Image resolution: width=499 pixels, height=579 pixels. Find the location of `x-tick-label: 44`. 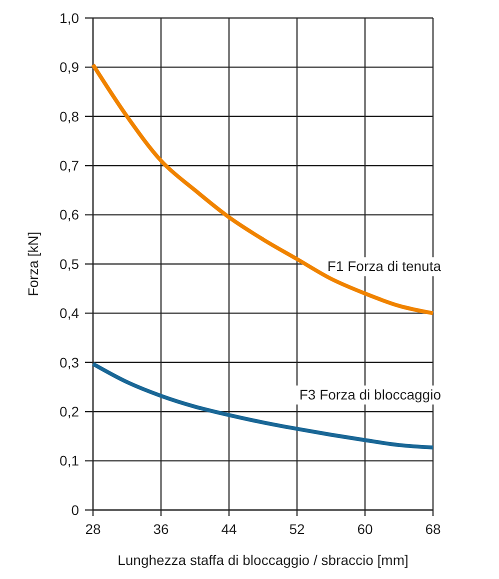

x-tick-label: 44 is located at coordinates (229, 529).